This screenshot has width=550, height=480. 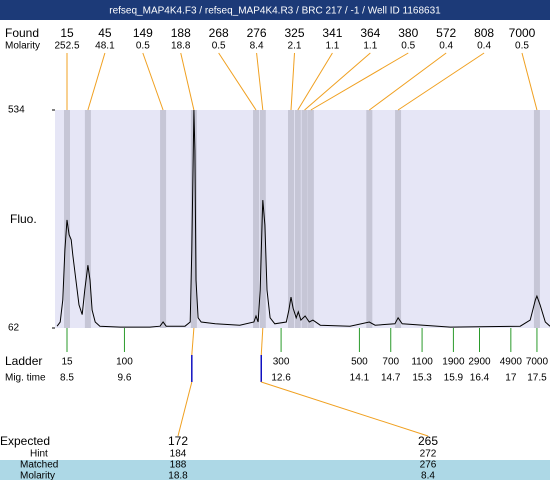 What do you see at coordinates (22, 33) in the screenshot?
I see `found-label: Found` at bounding box center [22, 33].